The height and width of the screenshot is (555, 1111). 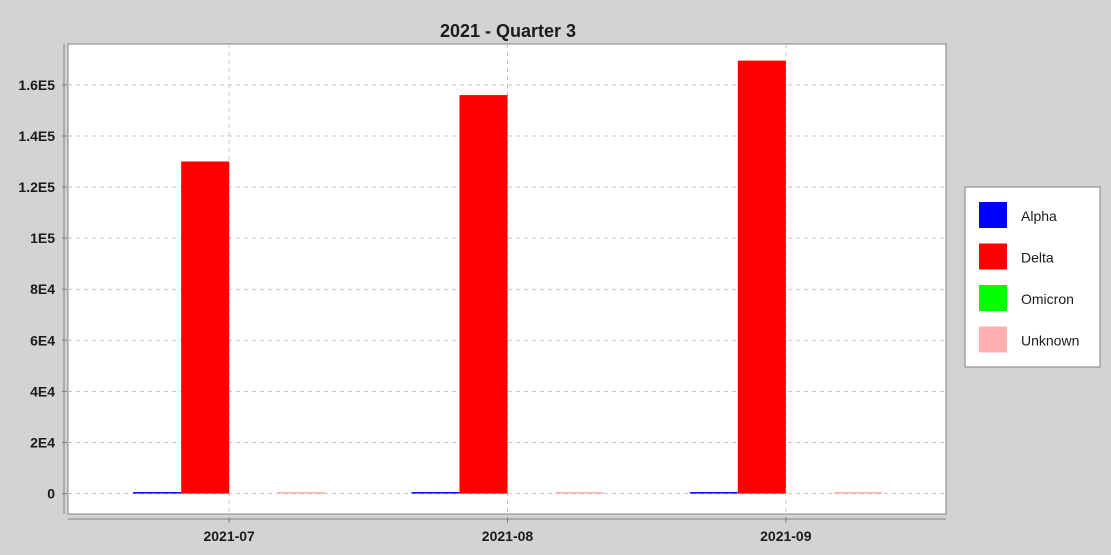 What do you see at coordinates (42, 340) in the screenshot?
I see `y-tick-label: 6E4` at bounding box center [42, 340].